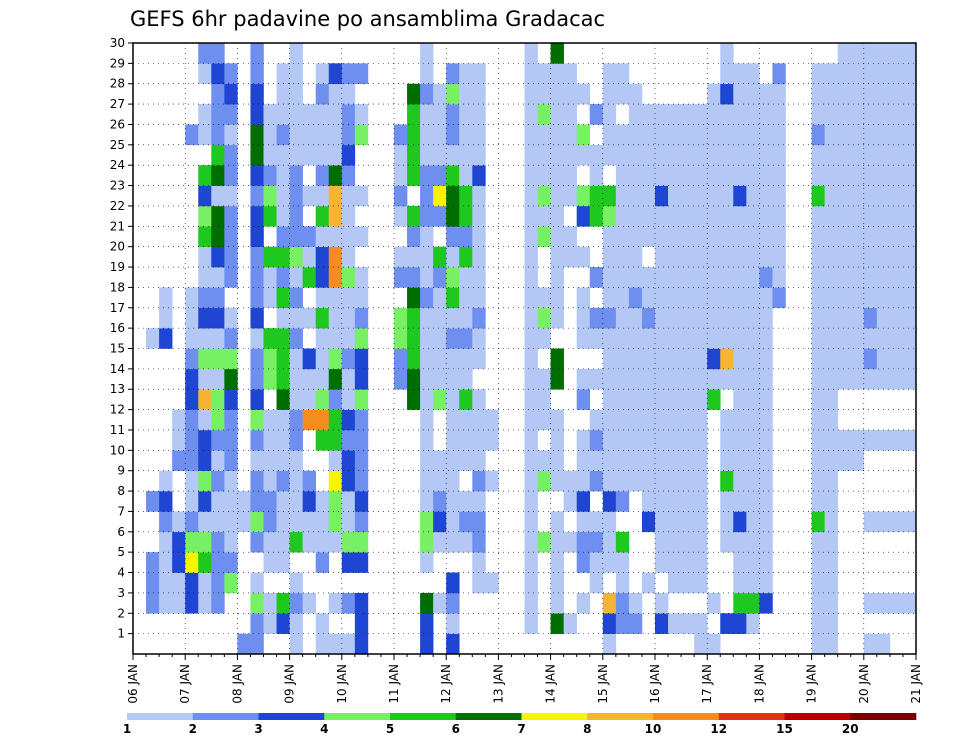 The height and width of the screenshot is (742, 960). Describe the element at coordinates (121, 634) in the screenshot. I see `y-tick-label: 1` at that location.